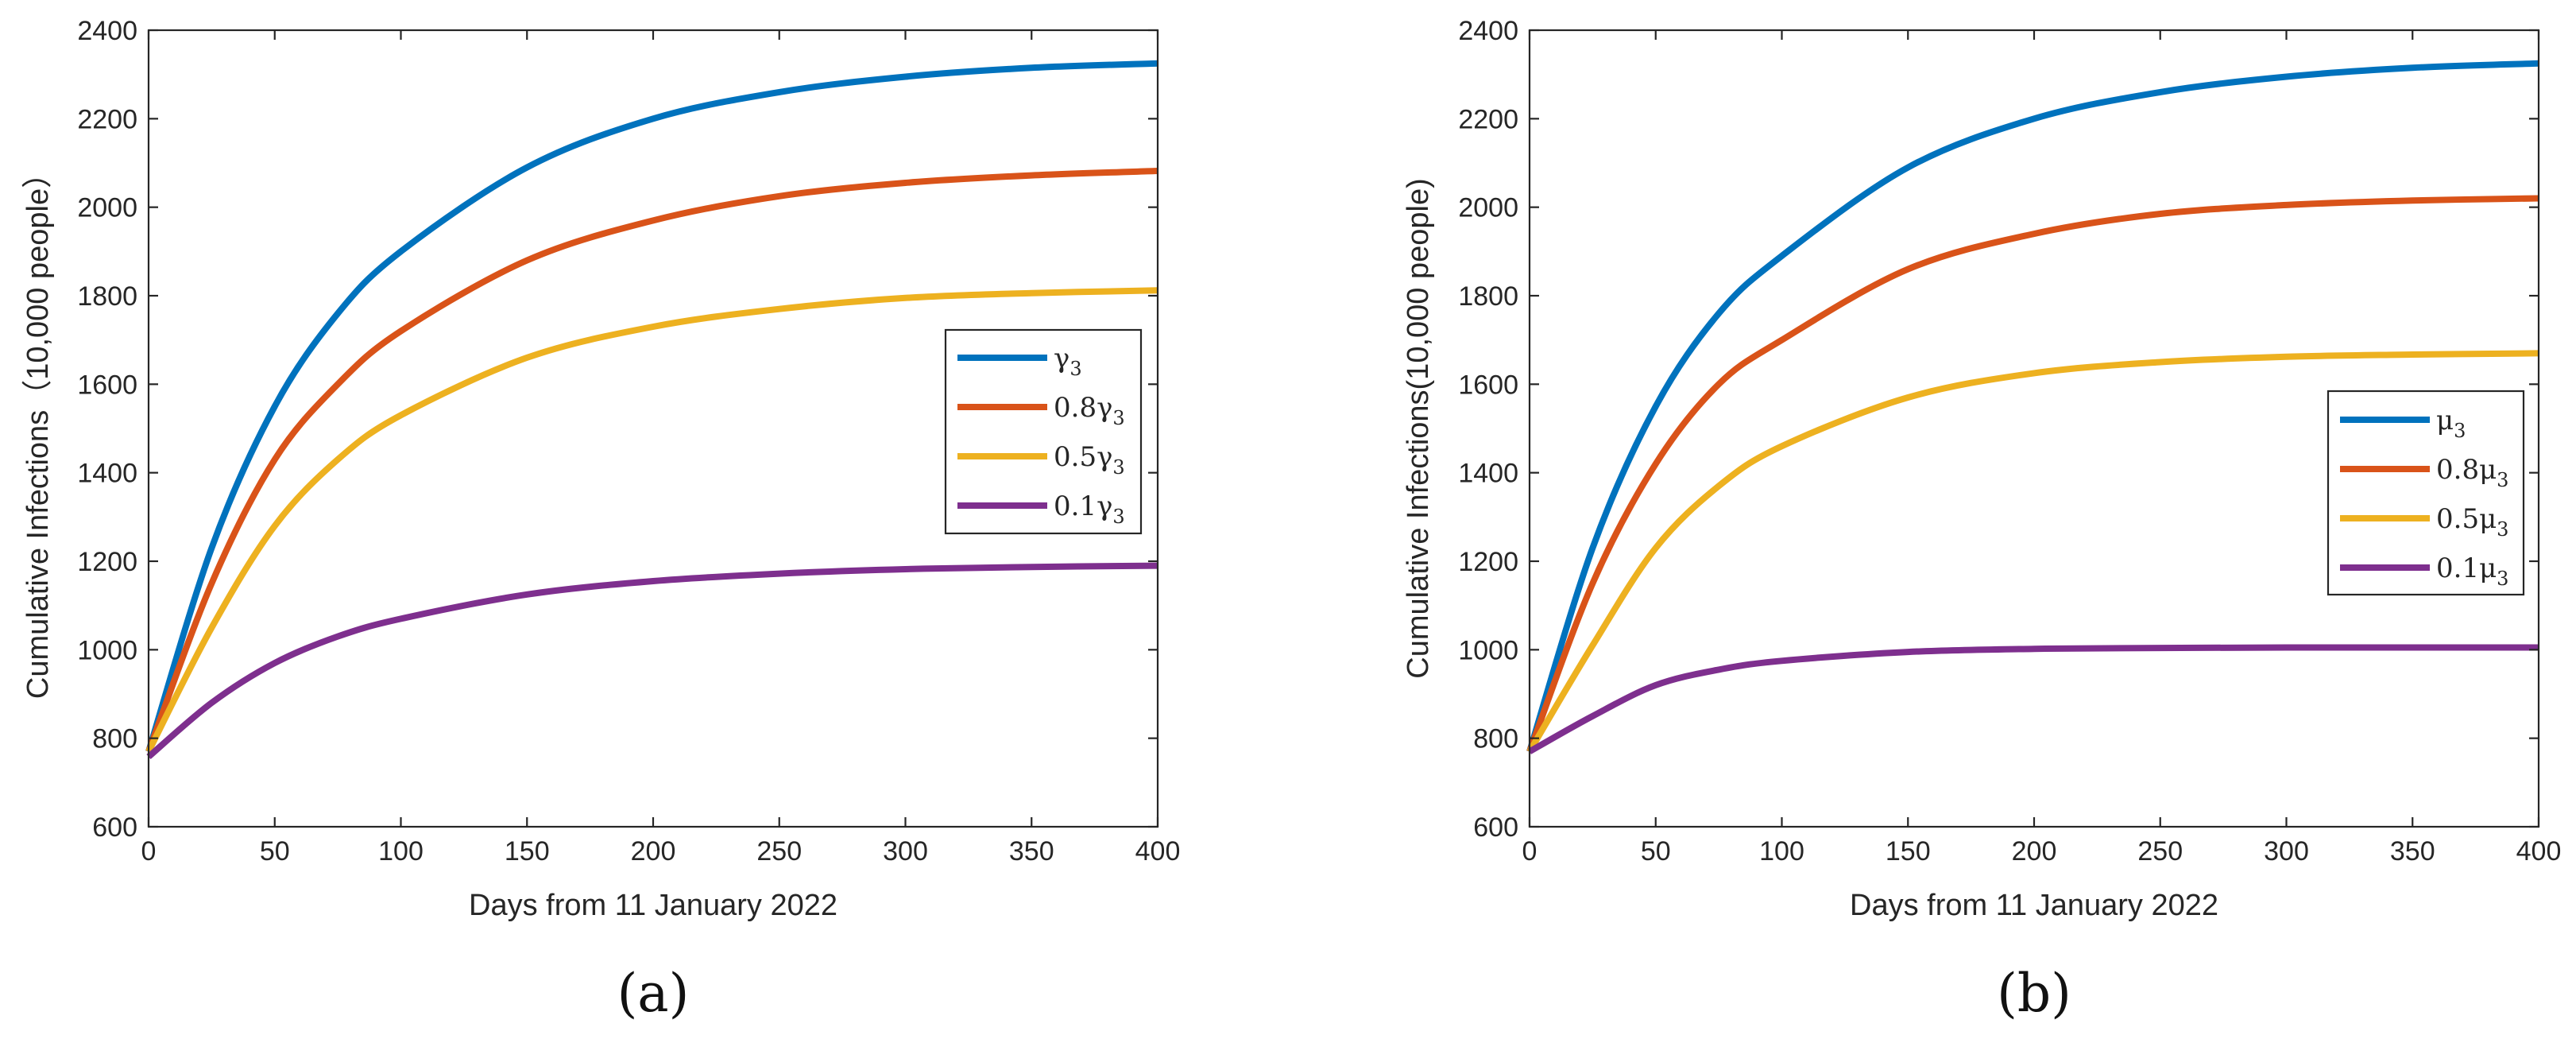 The height and width of the screenshot is (1039, 2576). I want to click on x-tick-label-a-3: 150, so click(527, 851).